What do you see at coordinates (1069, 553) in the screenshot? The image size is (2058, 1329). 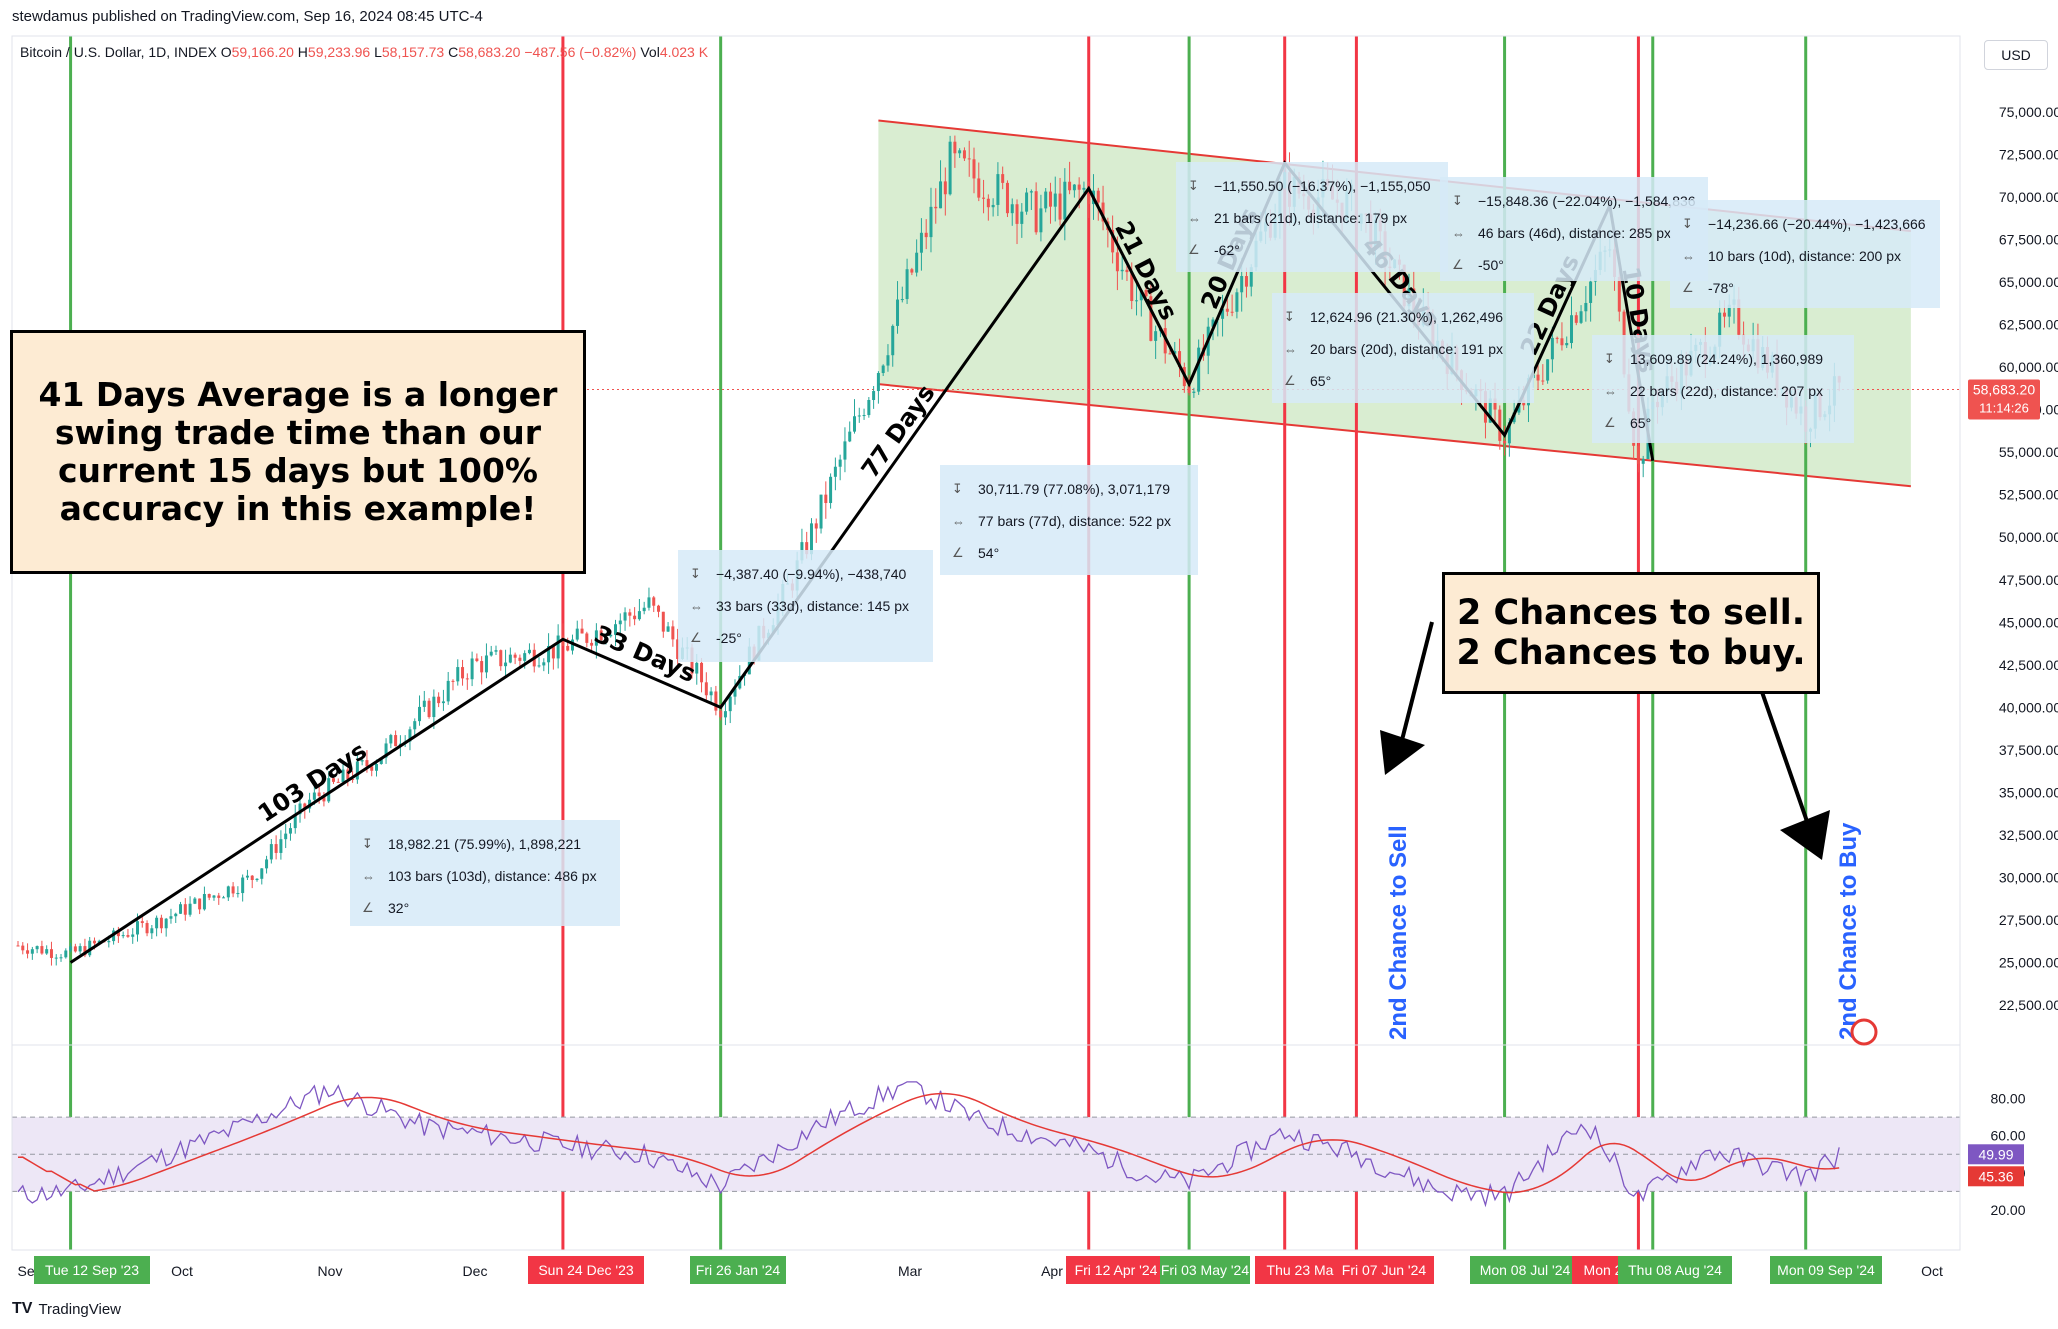 I see `measure-row: ∠ 54°` at bounding box center [1069, 553].